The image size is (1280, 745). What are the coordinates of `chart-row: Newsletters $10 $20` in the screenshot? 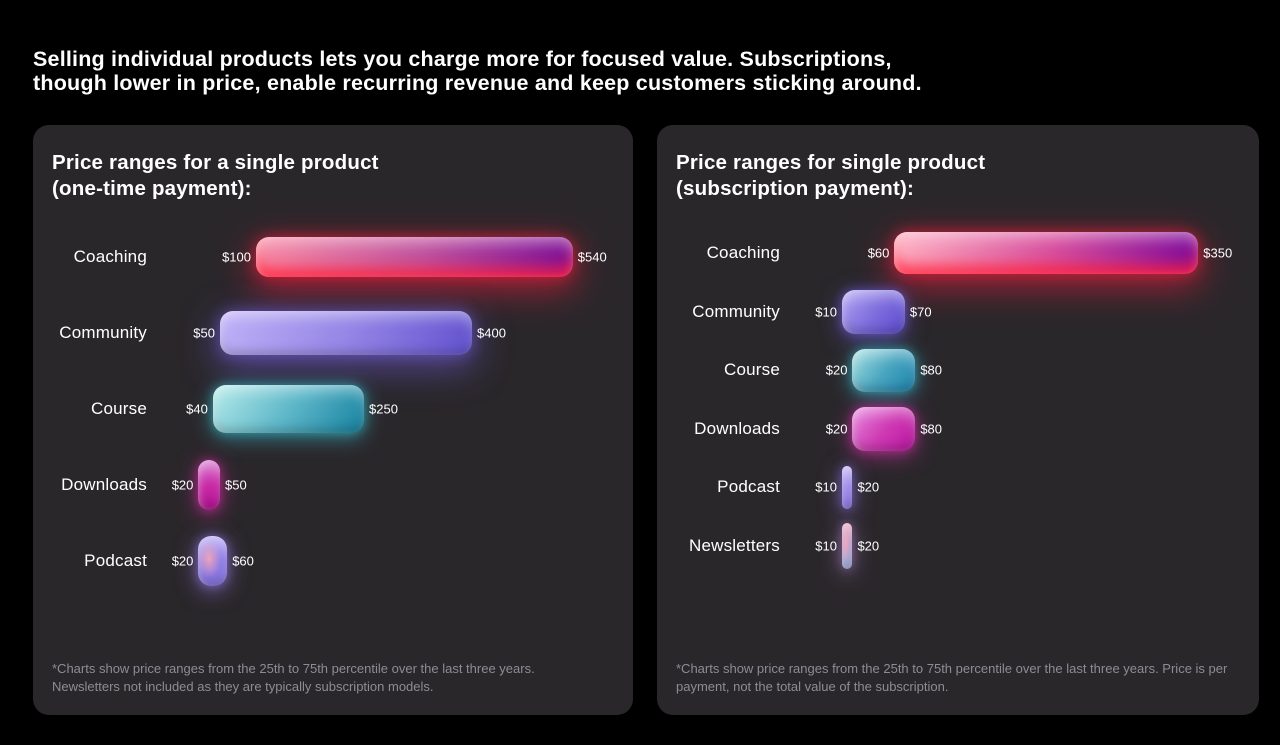 It's located at (958, 545).